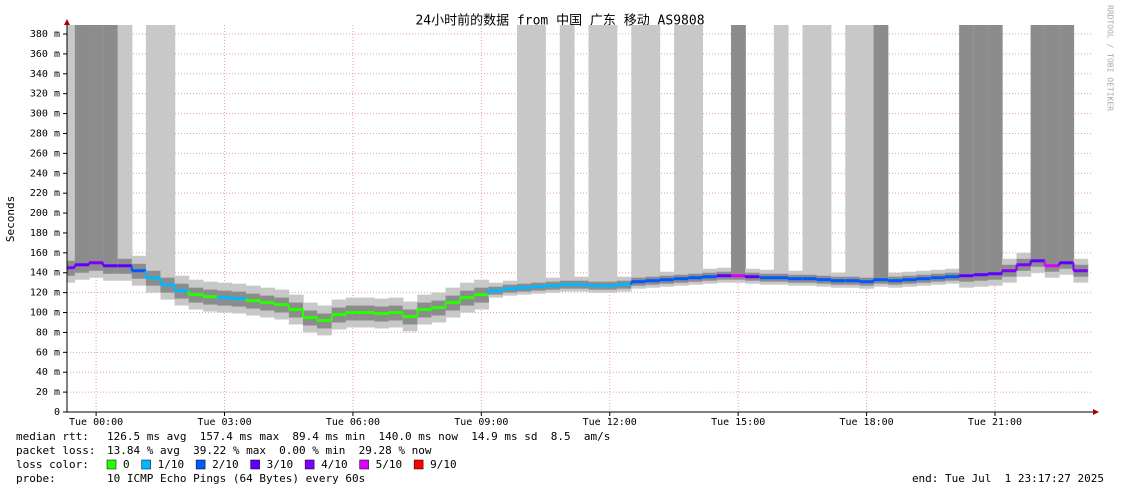 This screenshot has height=494, width=1121. Describe the element at coordinates (55, 450) in the screenshot. I see `stat-label: packet loss:` at that location.